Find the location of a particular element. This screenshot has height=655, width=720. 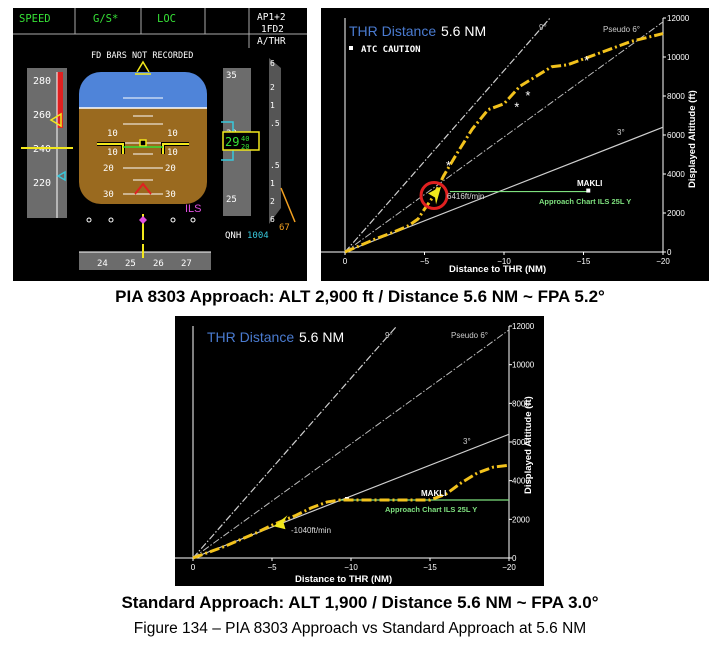

loc-deviation-scale is located at coordinates (141, 220).